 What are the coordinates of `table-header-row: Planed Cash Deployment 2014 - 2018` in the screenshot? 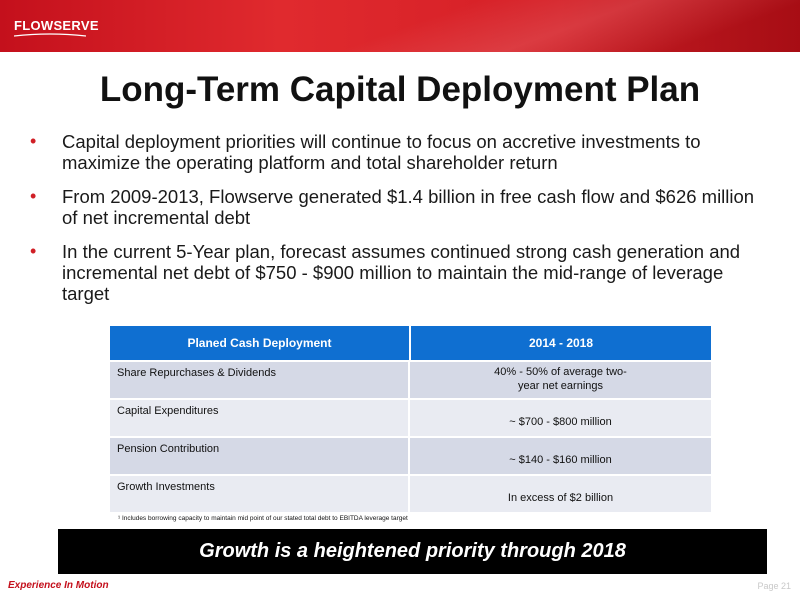 It's located at (410, 343).